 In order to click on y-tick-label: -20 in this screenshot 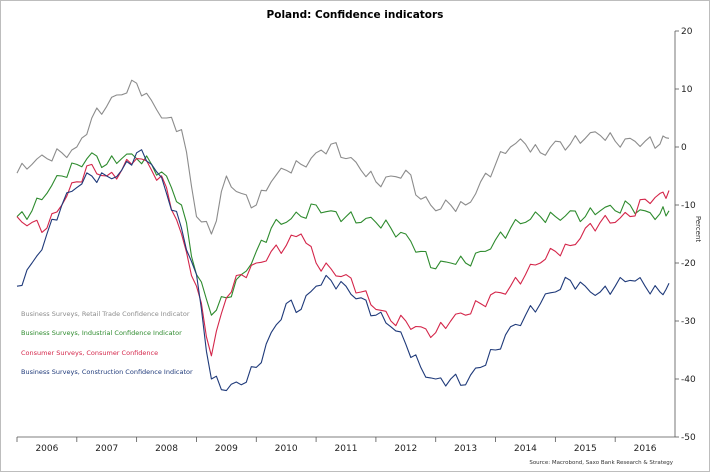, I will do `click(688, 264)`.